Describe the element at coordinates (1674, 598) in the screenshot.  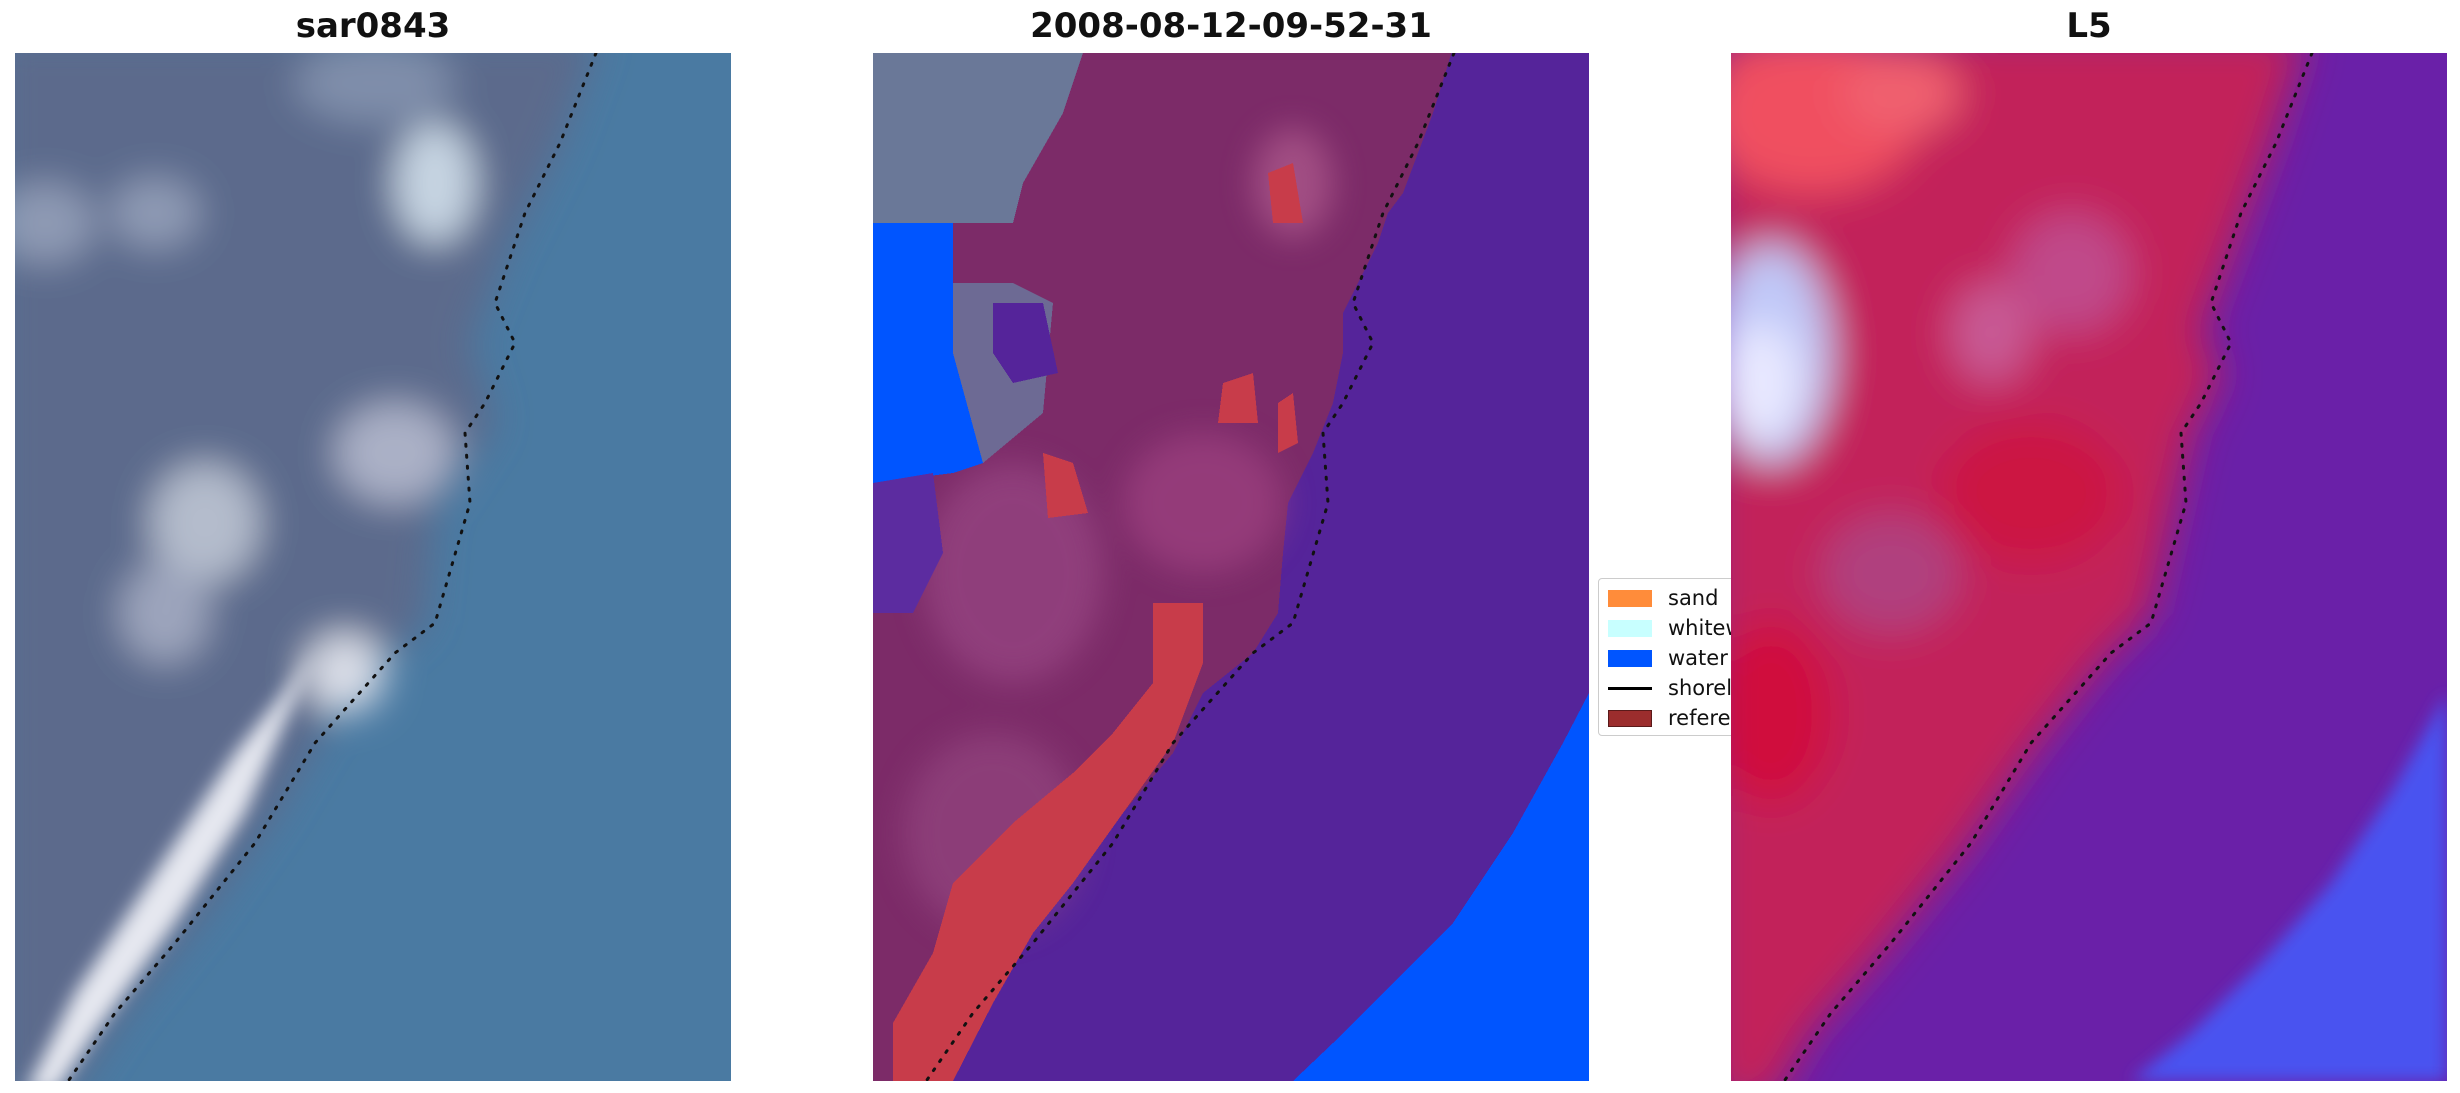
I see `legend-item-sand: sand` at that location.